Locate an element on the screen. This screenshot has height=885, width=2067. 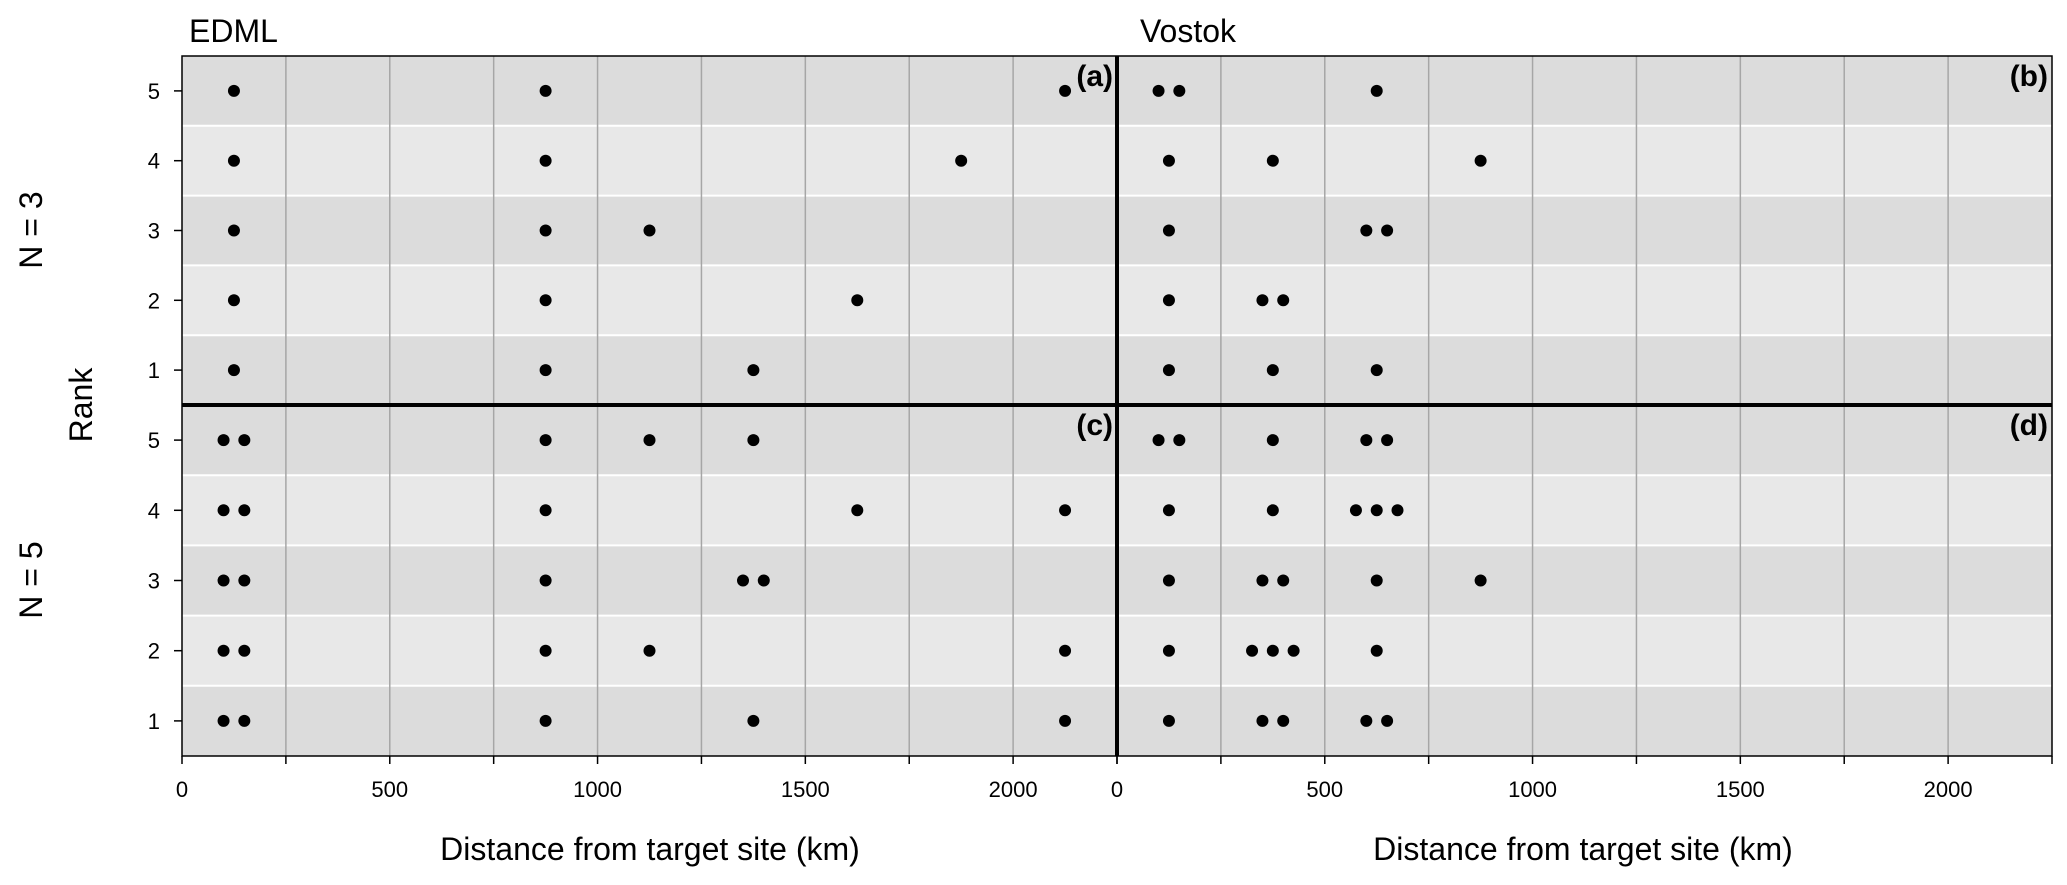
panel-label: (a) is located at coordinates (1094, 76).